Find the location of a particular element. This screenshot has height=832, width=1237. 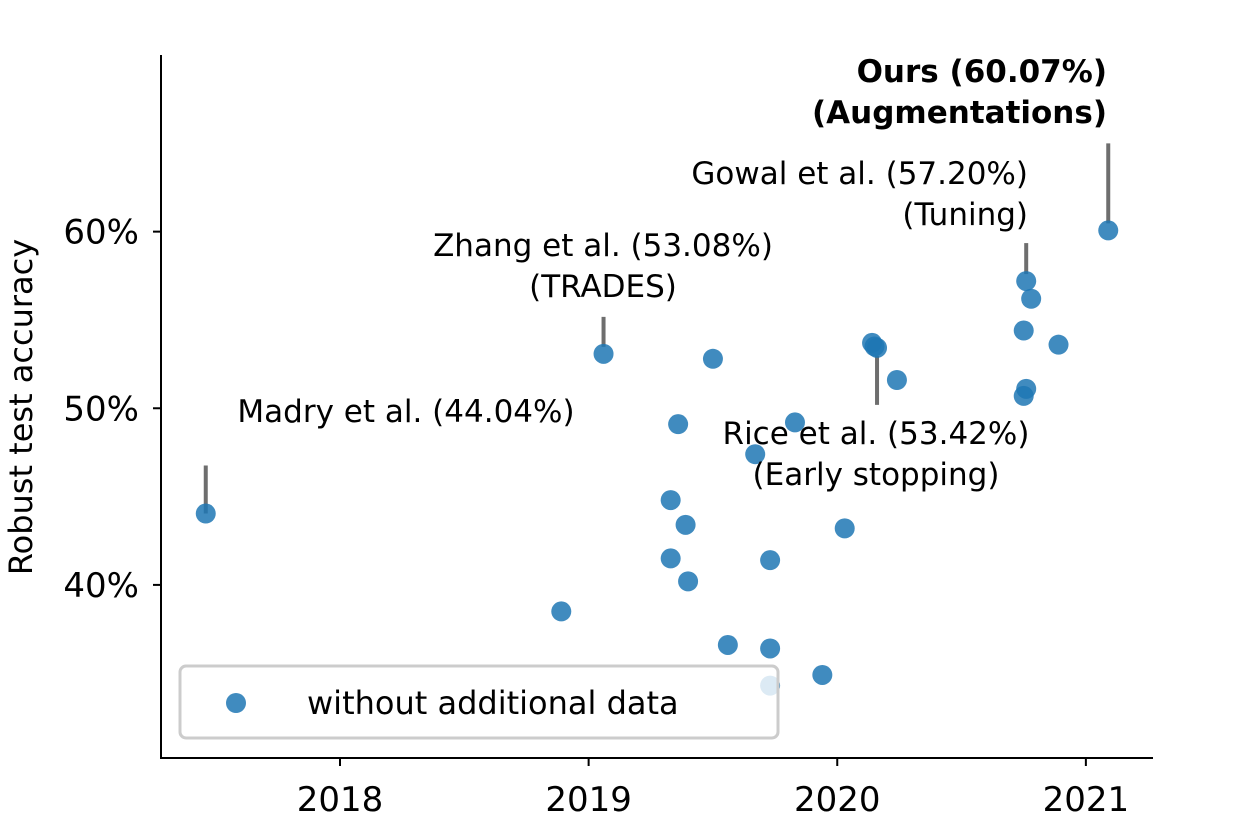

annotation-label: Rice et al. (53.42%) is located at coordinates (876, 434).